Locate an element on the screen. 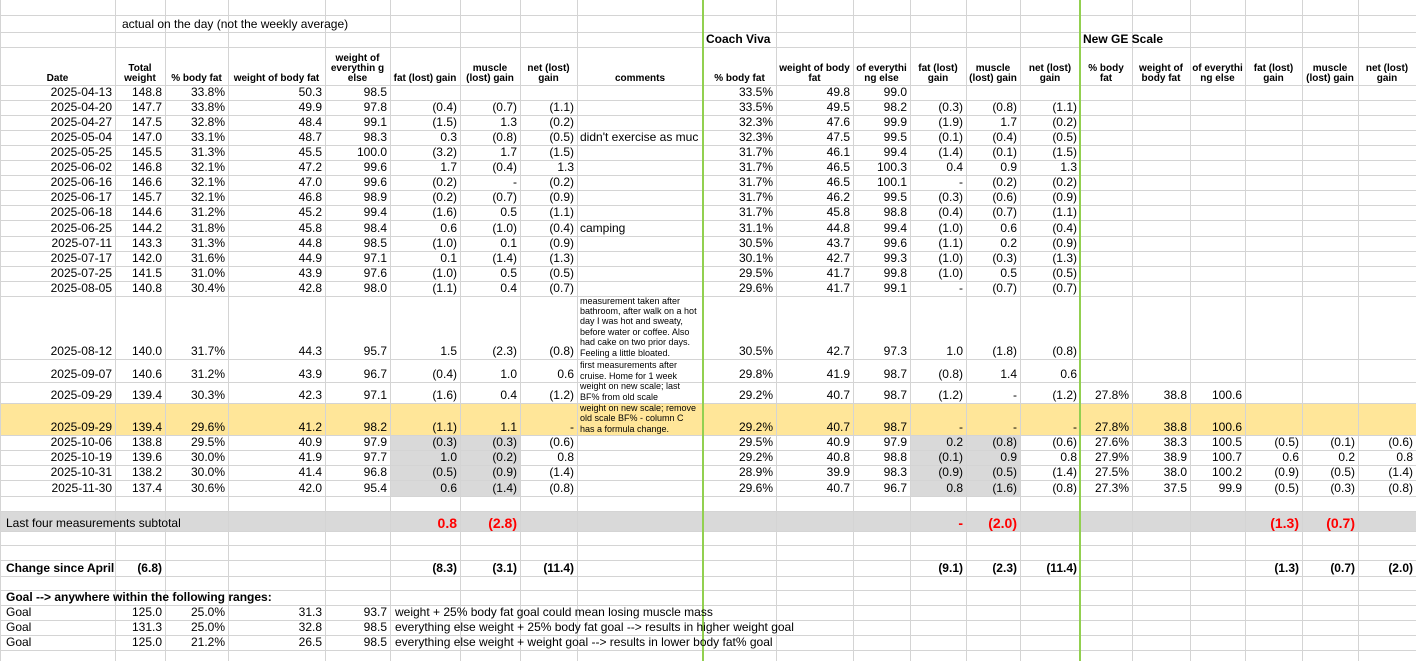  cell: (0.7) is located at coordinates (1340, 523).